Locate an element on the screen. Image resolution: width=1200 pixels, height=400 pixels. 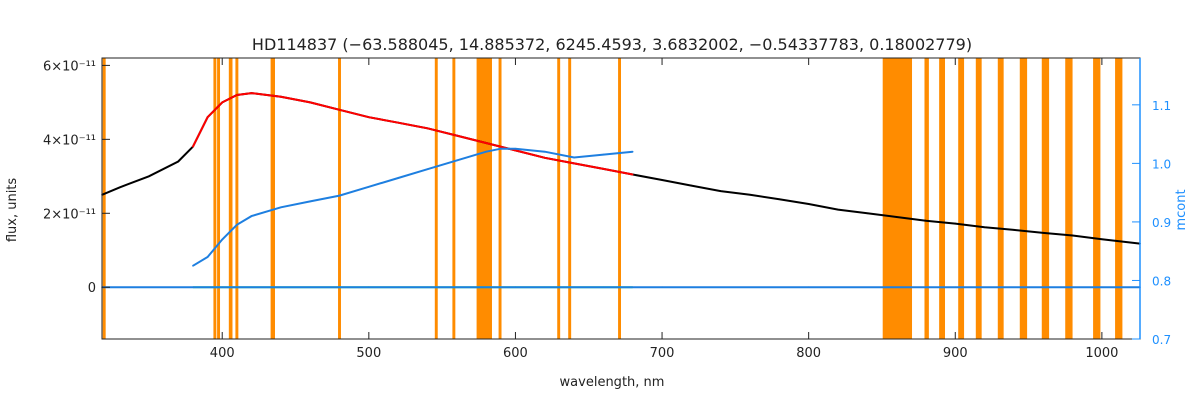
y-right-tick-label-2: 0.9 is located at coordinates (1161, 223).